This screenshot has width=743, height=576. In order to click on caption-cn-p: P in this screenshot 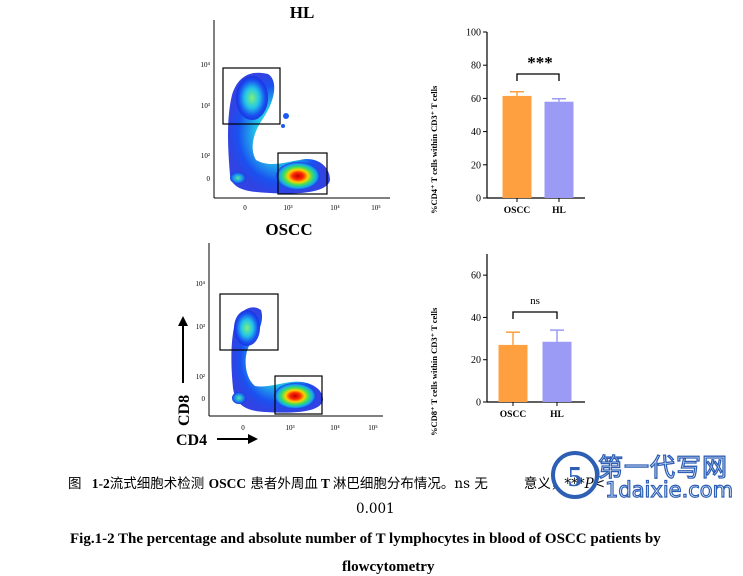, I will do `click(589, 484)`.